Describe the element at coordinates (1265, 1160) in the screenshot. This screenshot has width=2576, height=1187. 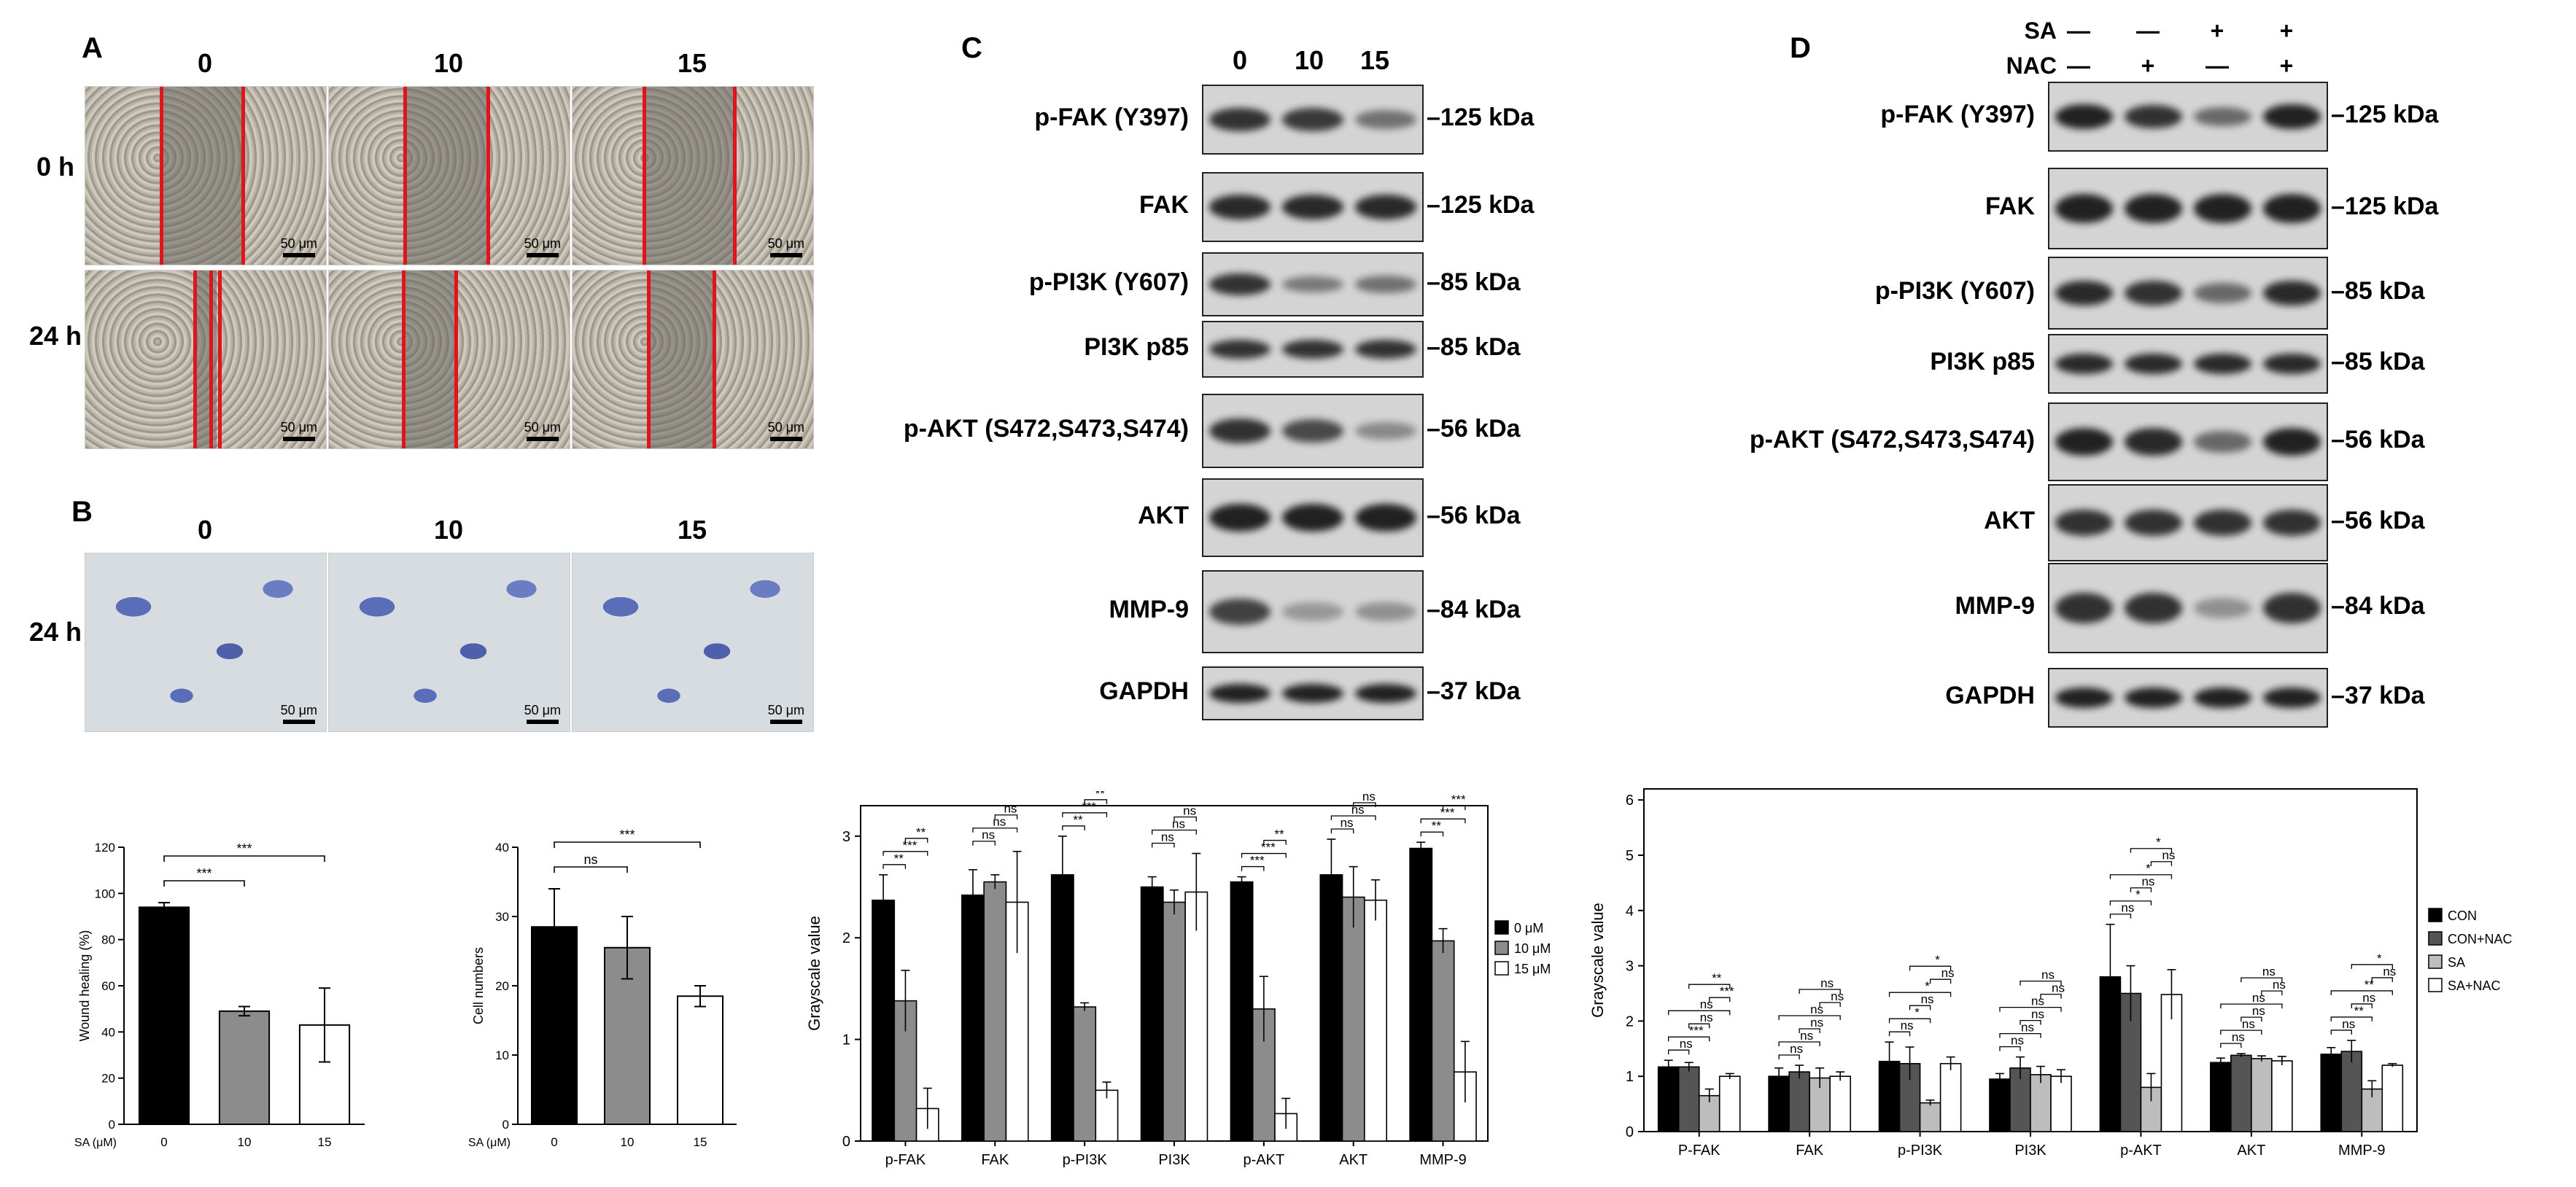
I see `x-tick-label: p-AKT` at that location.